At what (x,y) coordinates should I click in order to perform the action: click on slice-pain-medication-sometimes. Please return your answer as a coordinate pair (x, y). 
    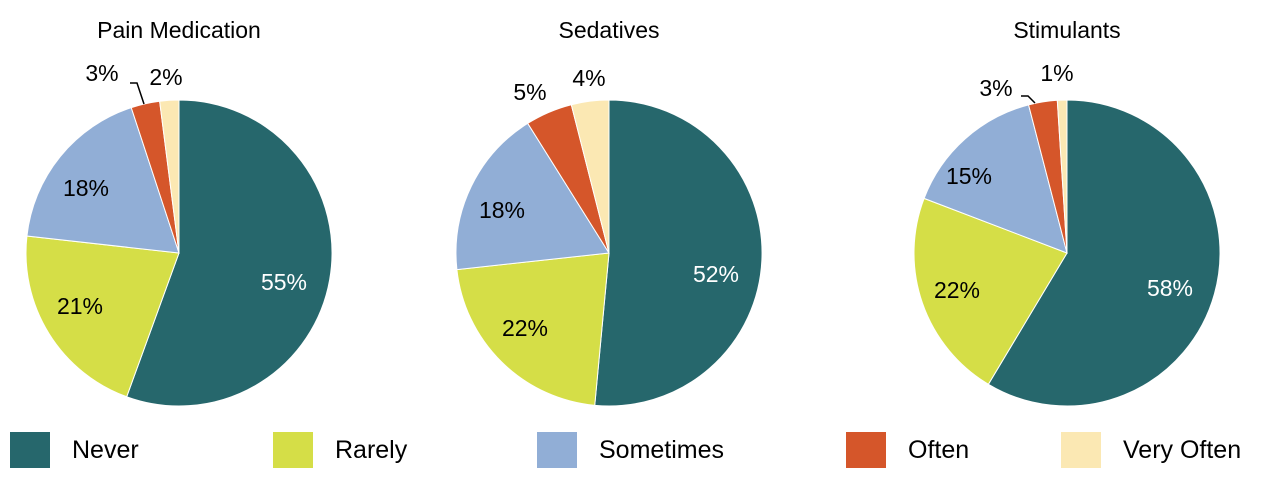
    Looking at the image, I should click on (103, 180).